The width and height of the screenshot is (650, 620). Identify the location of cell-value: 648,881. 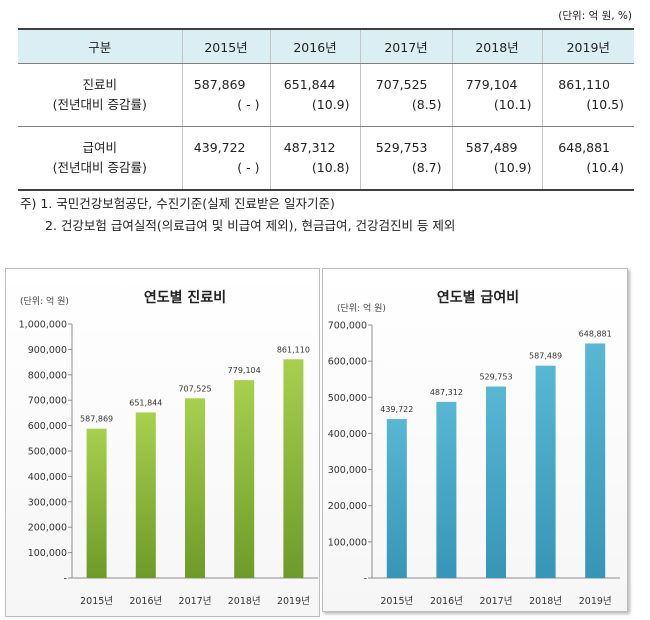
(584, 147).